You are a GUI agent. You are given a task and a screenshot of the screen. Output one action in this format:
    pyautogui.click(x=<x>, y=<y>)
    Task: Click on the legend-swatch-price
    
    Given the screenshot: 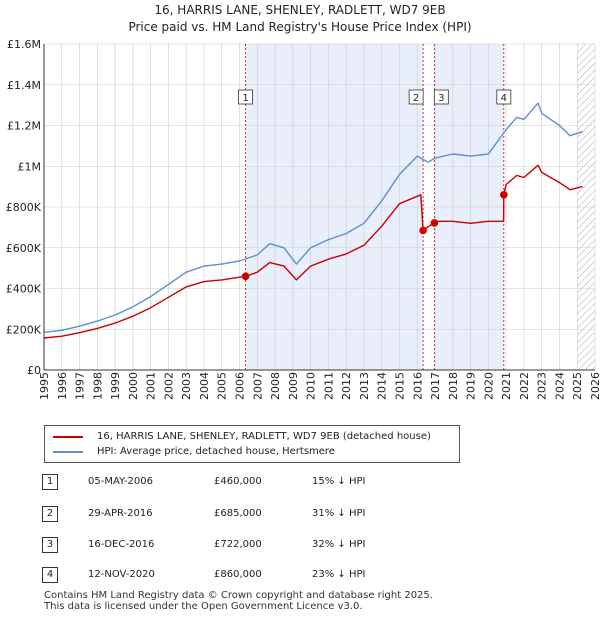 What is the action you would take?
    pyautogui.click(x=68, y=437)
    